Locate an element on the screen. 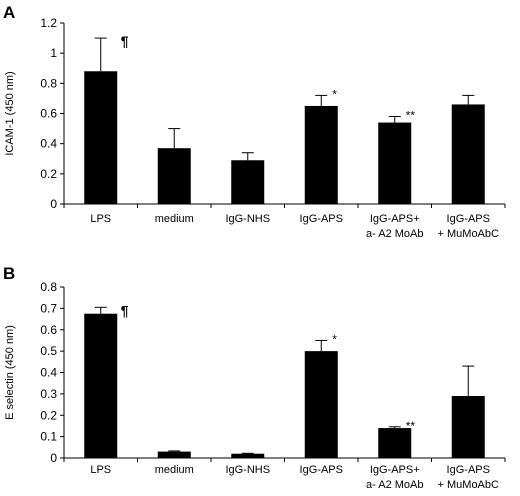 This screenshot has width=520, height=496. panel-b-letter: B is located at coordinates (9, 273).